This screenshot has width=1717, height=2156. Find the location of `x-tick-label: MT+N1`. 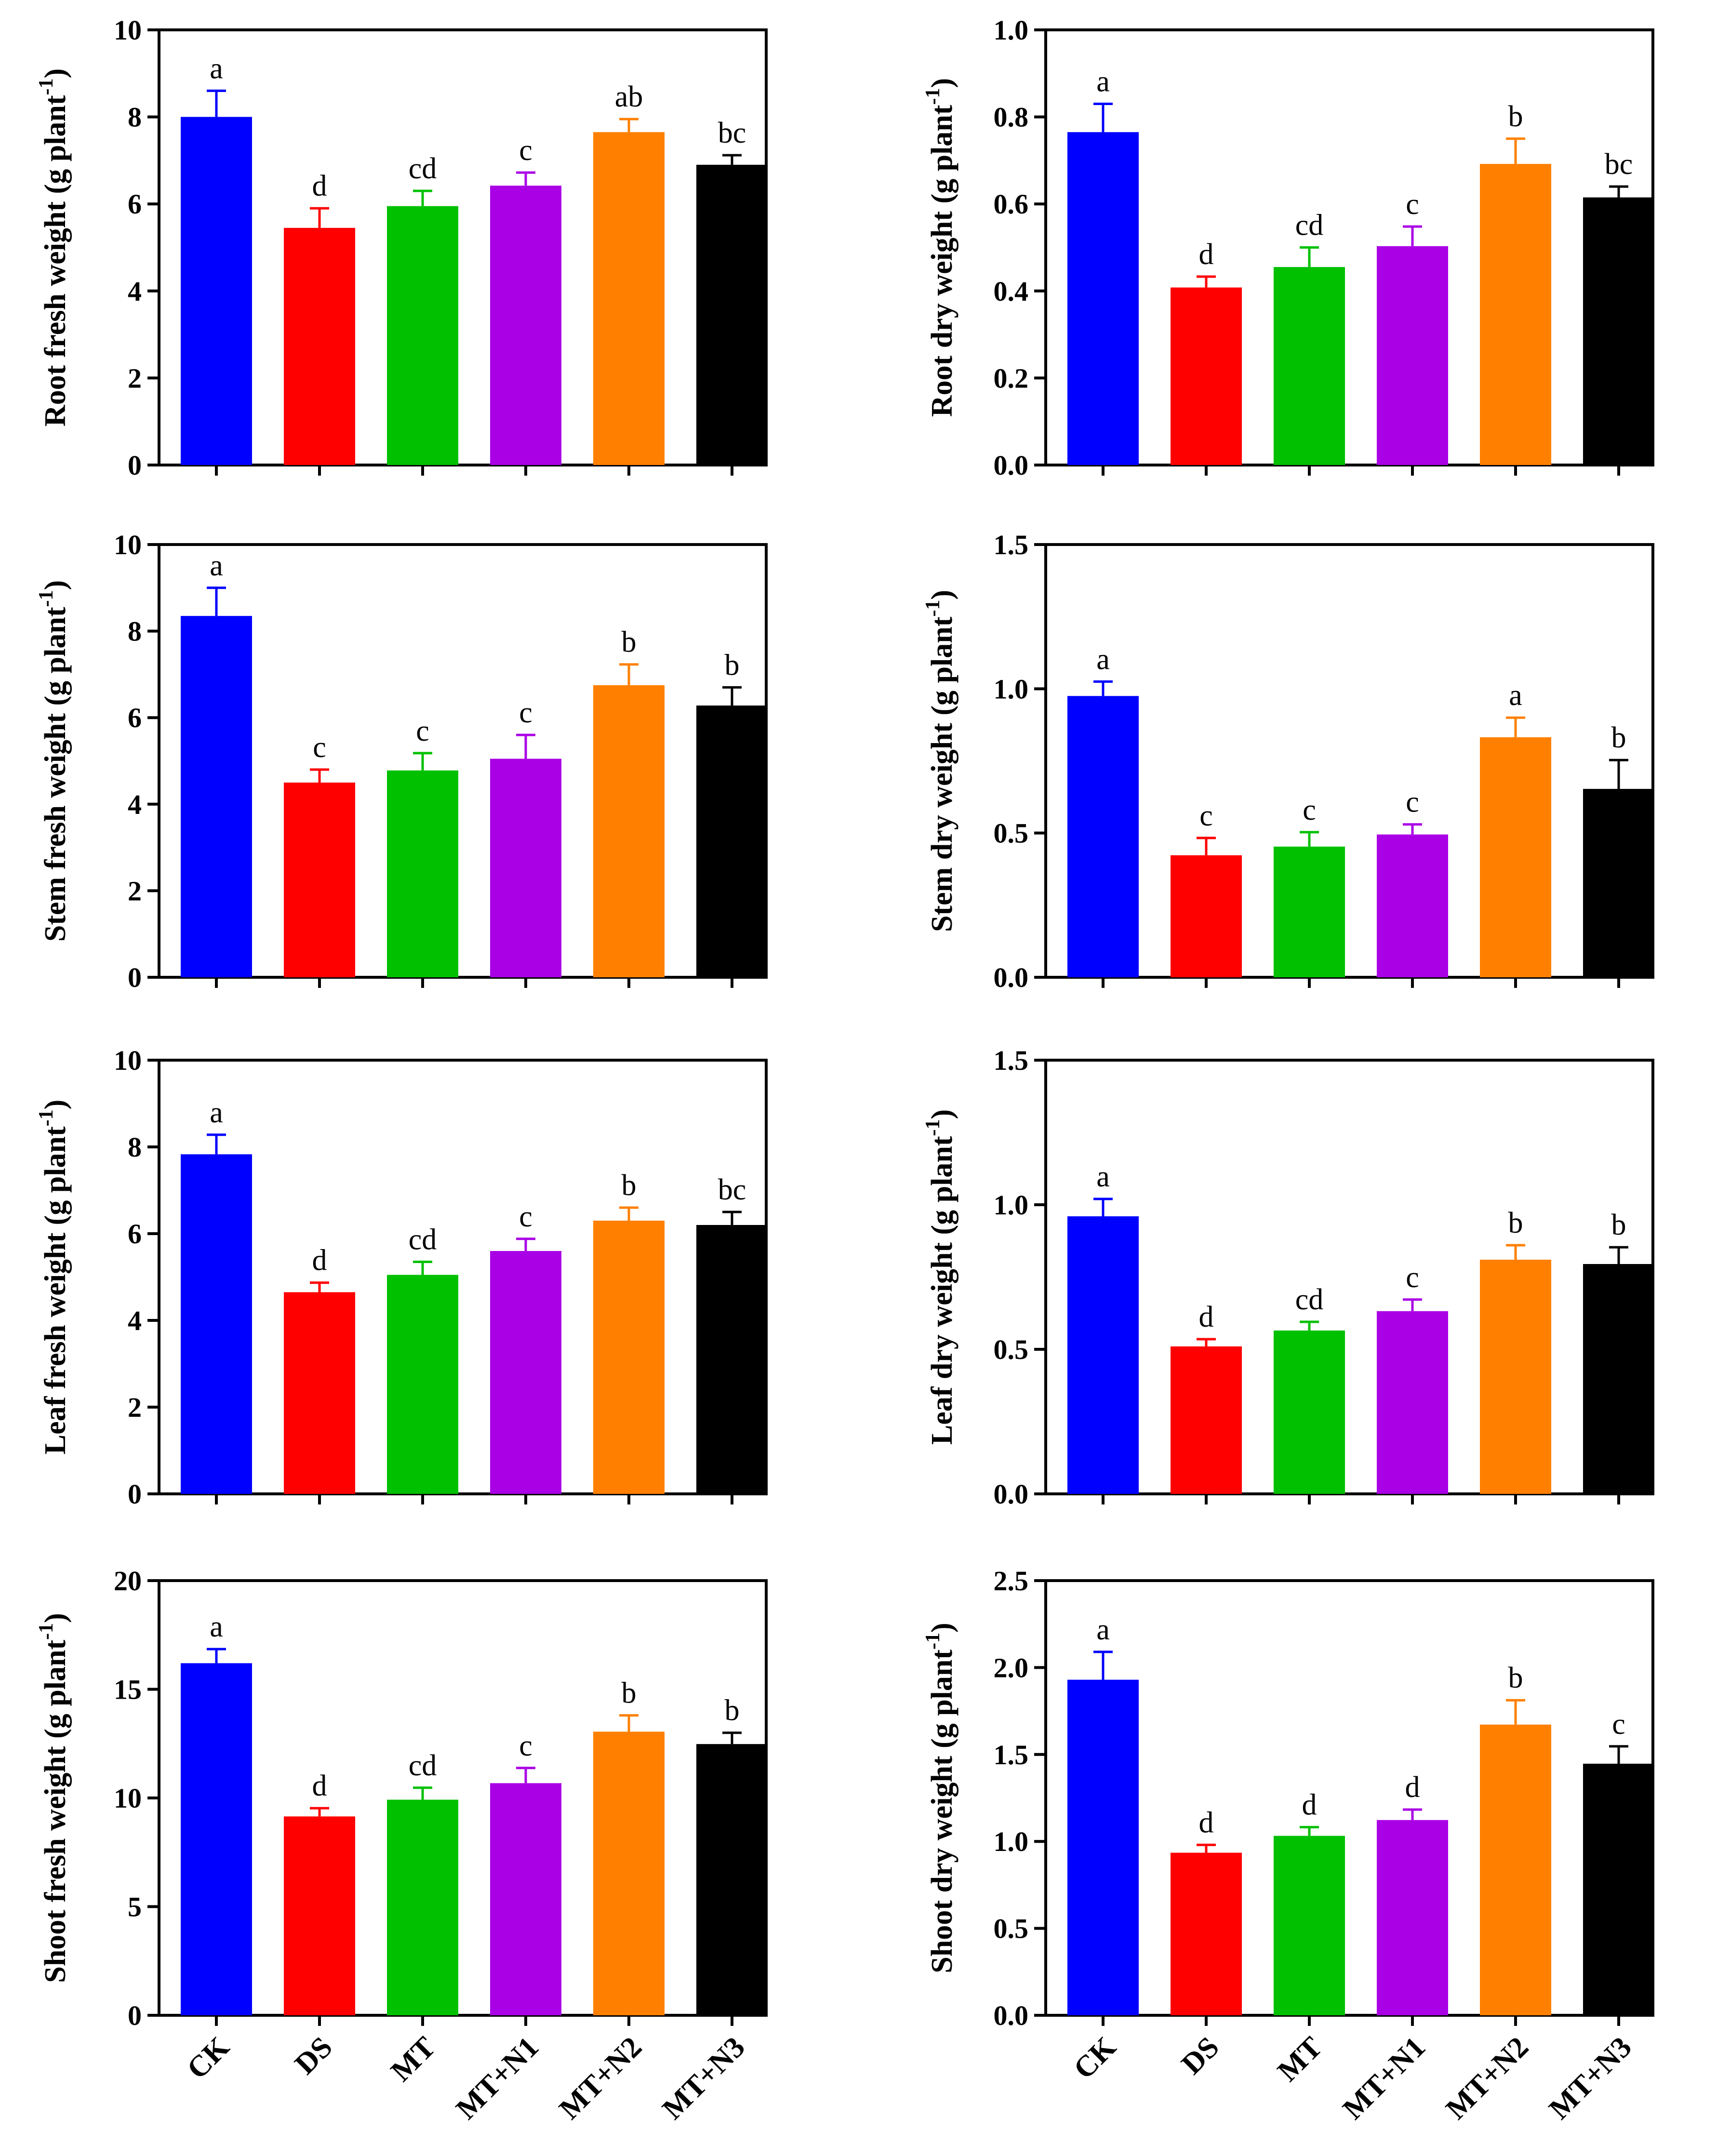

x-tick-label: MT+N1 is located at coordinates (1384, 2078).